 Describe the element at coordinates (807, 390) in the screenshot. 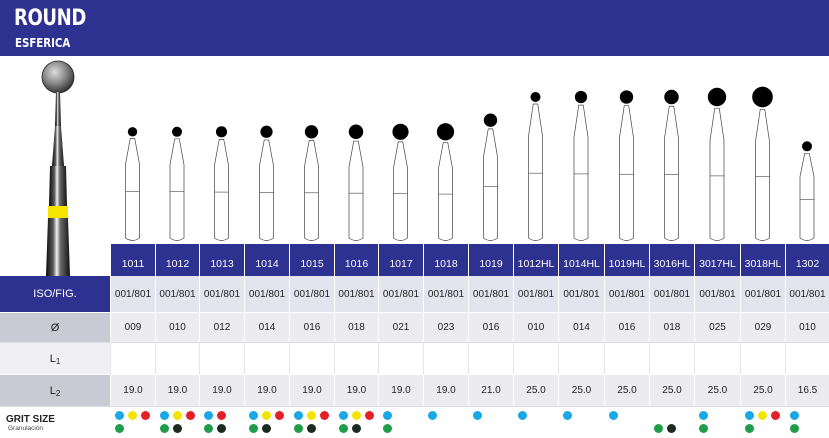

I see `l2-cell: 16.5` at that location.